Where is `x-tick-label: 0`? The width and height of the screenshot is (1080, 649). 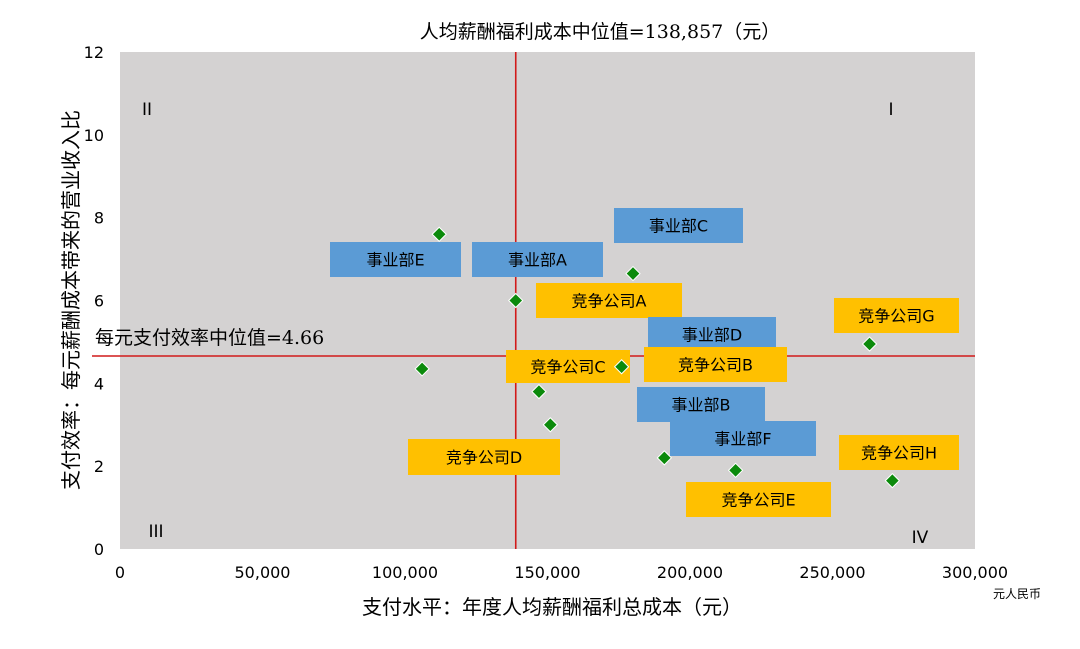
x-tick-label: 0 is located at coordinates (120, 572).